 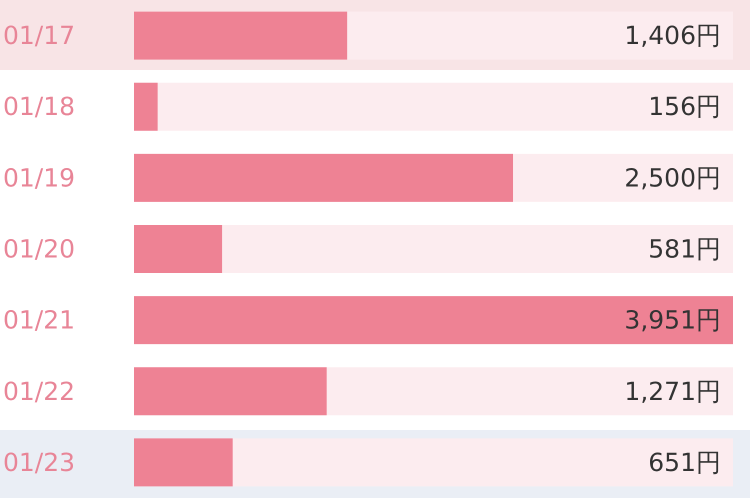 What do you see at coordinates (39, 320) in the screenshot?
I see `y-tick-label: 01/21` at bounding box center [39, 320].